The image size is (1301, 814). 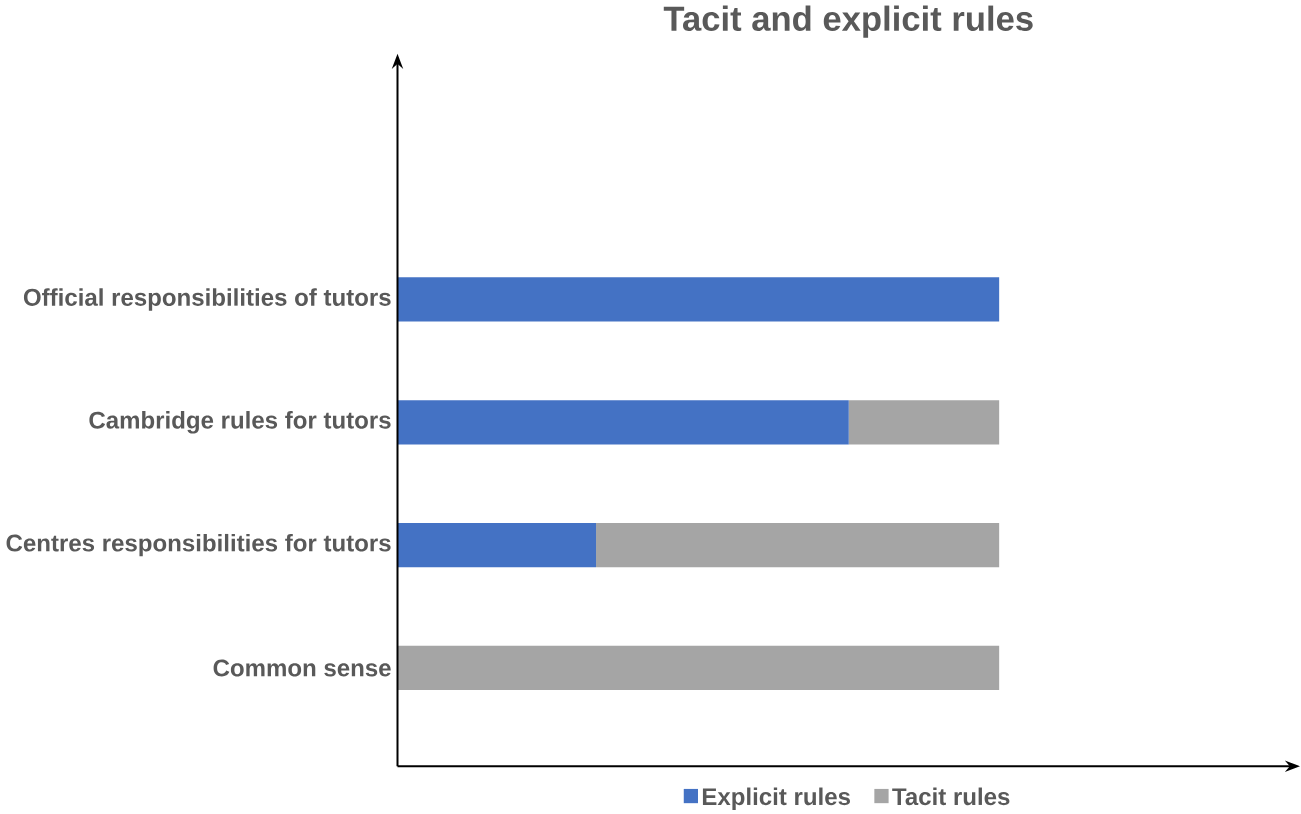 I want to click on y-tick-label: Common sense, so click(x=302, y=668).